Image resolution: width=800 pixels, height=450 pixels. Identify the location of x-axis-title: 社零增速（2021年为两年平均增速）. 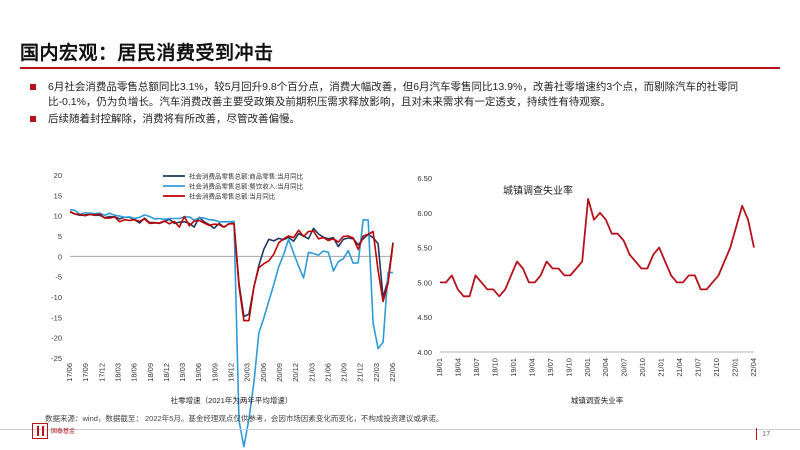
(232, 400).